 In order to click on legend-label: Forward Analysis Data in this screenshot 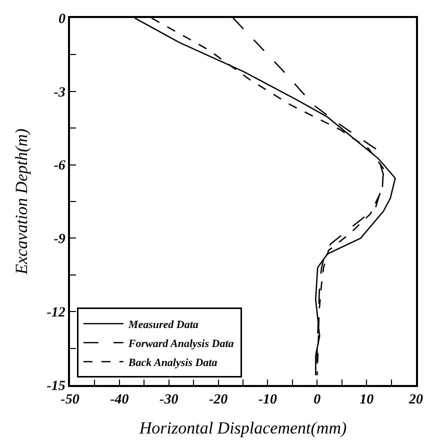, I will do `click(180, 344)`.